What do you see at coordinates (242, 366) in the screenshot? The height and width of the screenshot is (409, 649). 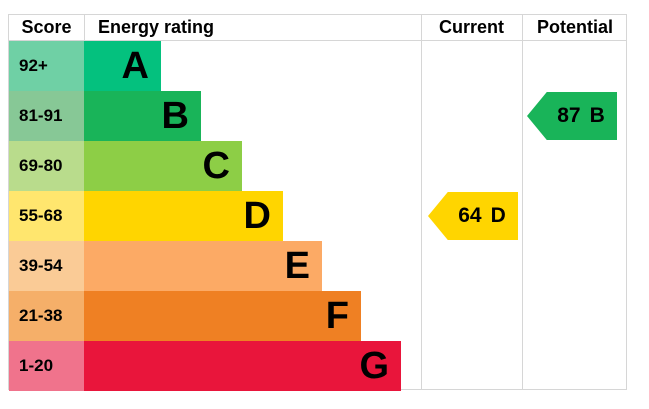 I see `rating-bar: G` at bounding box center [242, 366].